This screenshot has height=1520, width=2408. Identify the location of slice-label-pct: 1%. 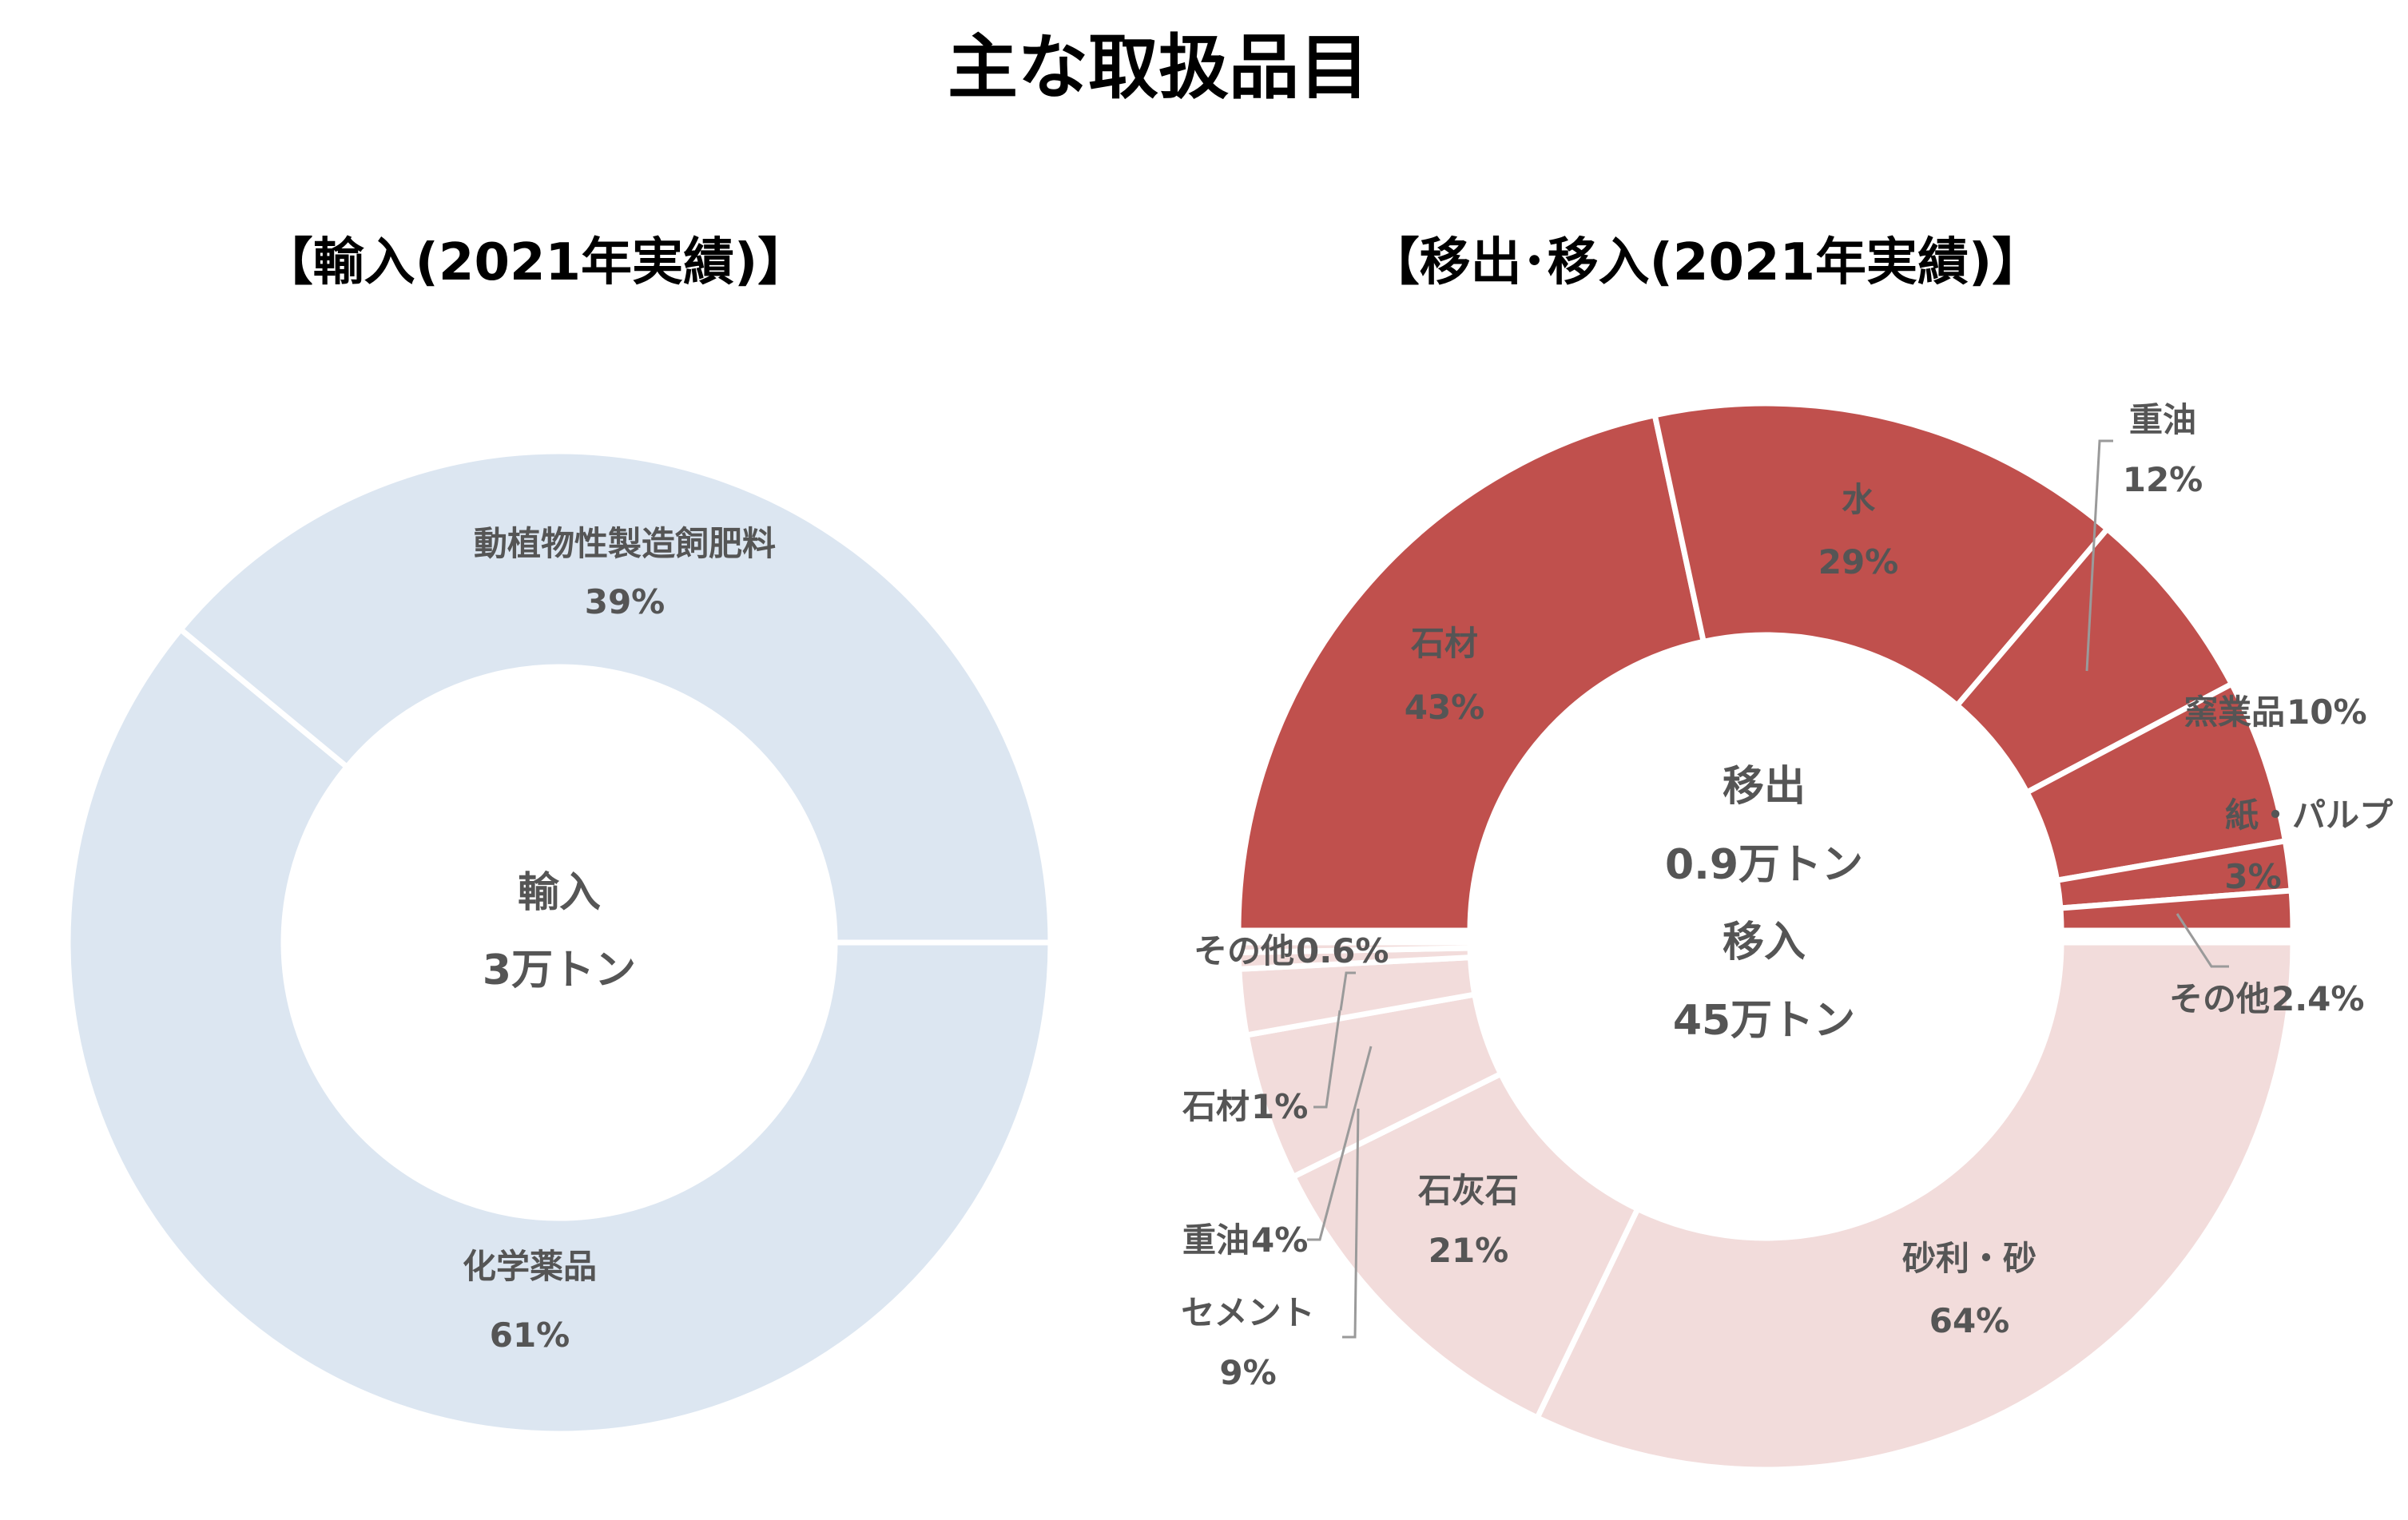
(1280, 1106).